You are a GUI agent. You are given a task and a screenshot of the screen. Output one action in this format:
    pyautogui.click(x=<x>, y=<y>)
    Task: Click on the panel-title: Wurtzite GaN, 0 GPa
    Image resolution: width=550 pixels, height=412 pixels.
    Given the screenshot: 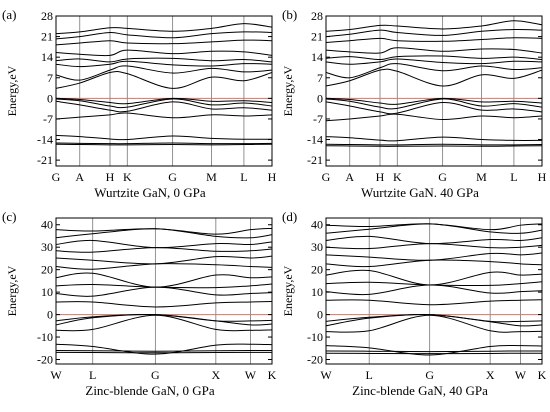 What is the action you would take?
    pyautogui.click(x=150, y=192)
    